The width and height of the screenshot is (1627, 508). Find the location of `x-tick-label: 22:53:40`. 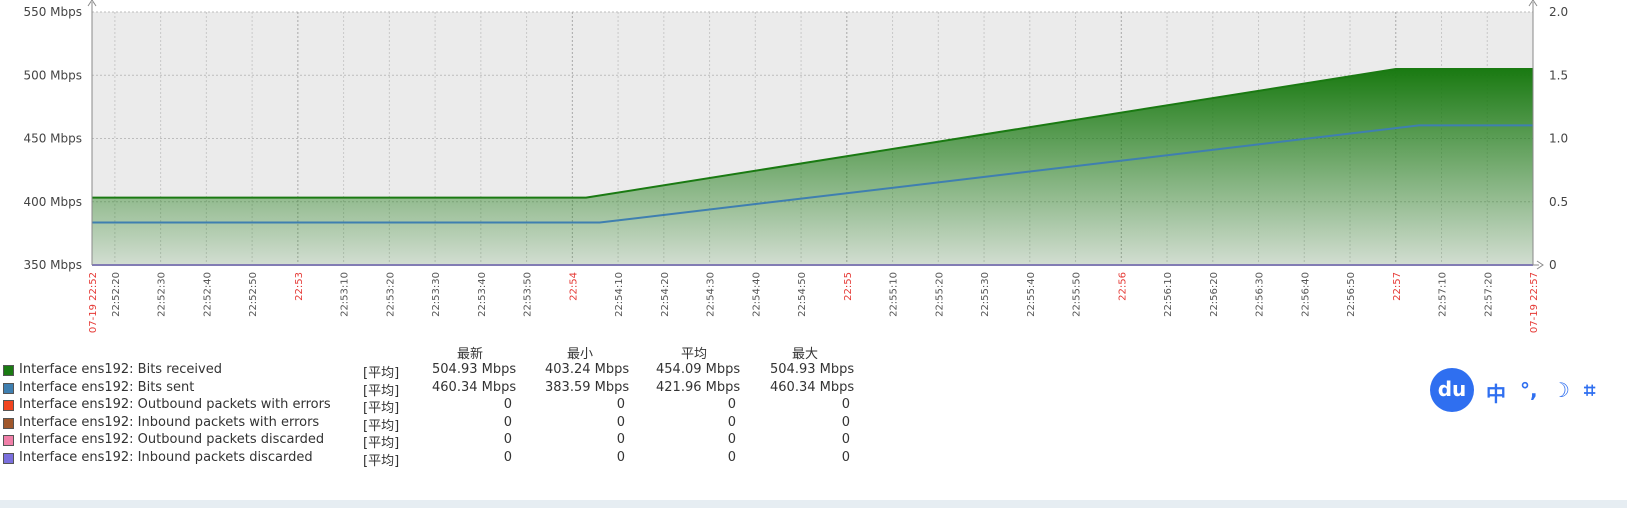

x-tick-label: 22:53:40 is located at coordinates (482, 294).